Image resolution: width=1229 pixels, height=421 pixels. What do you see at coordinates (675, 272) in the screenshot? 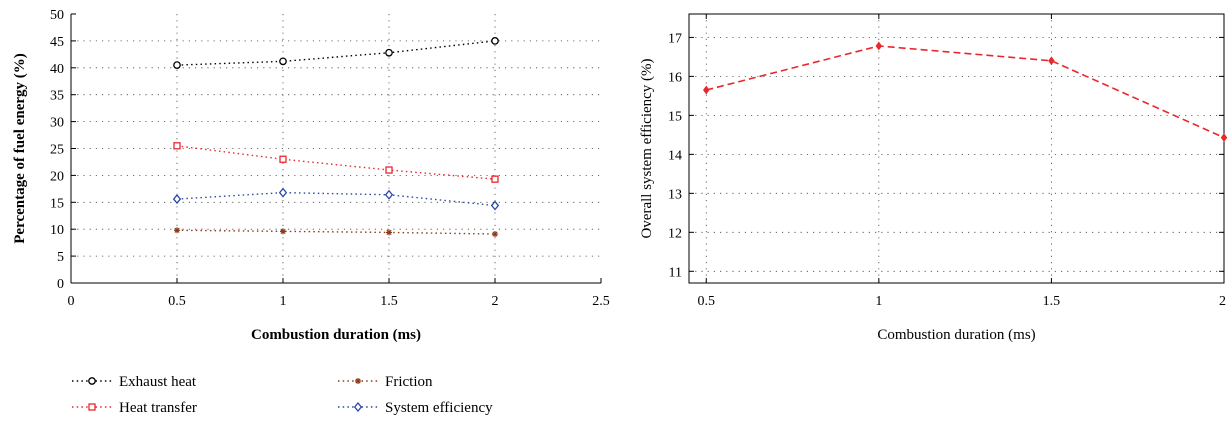
I see `right-ytick-label-0: 11` at bounding box center [675, 272].